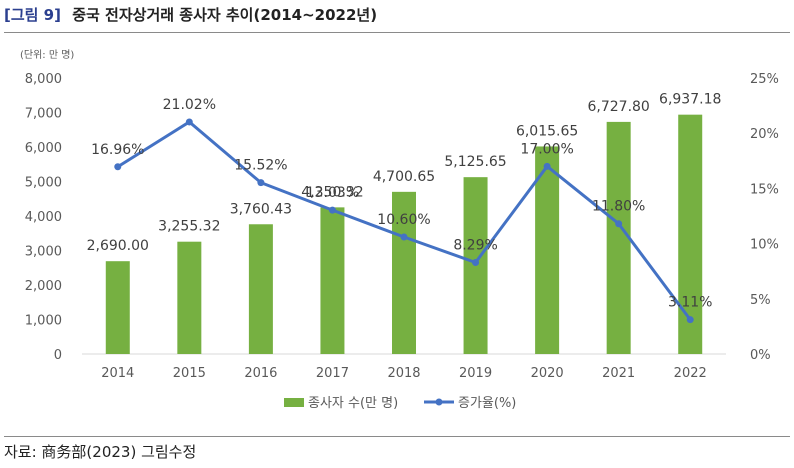 The width and height of the screenshot is (794, 468). I want to click on y-right-tick-label: 5%, so click(760, 300).